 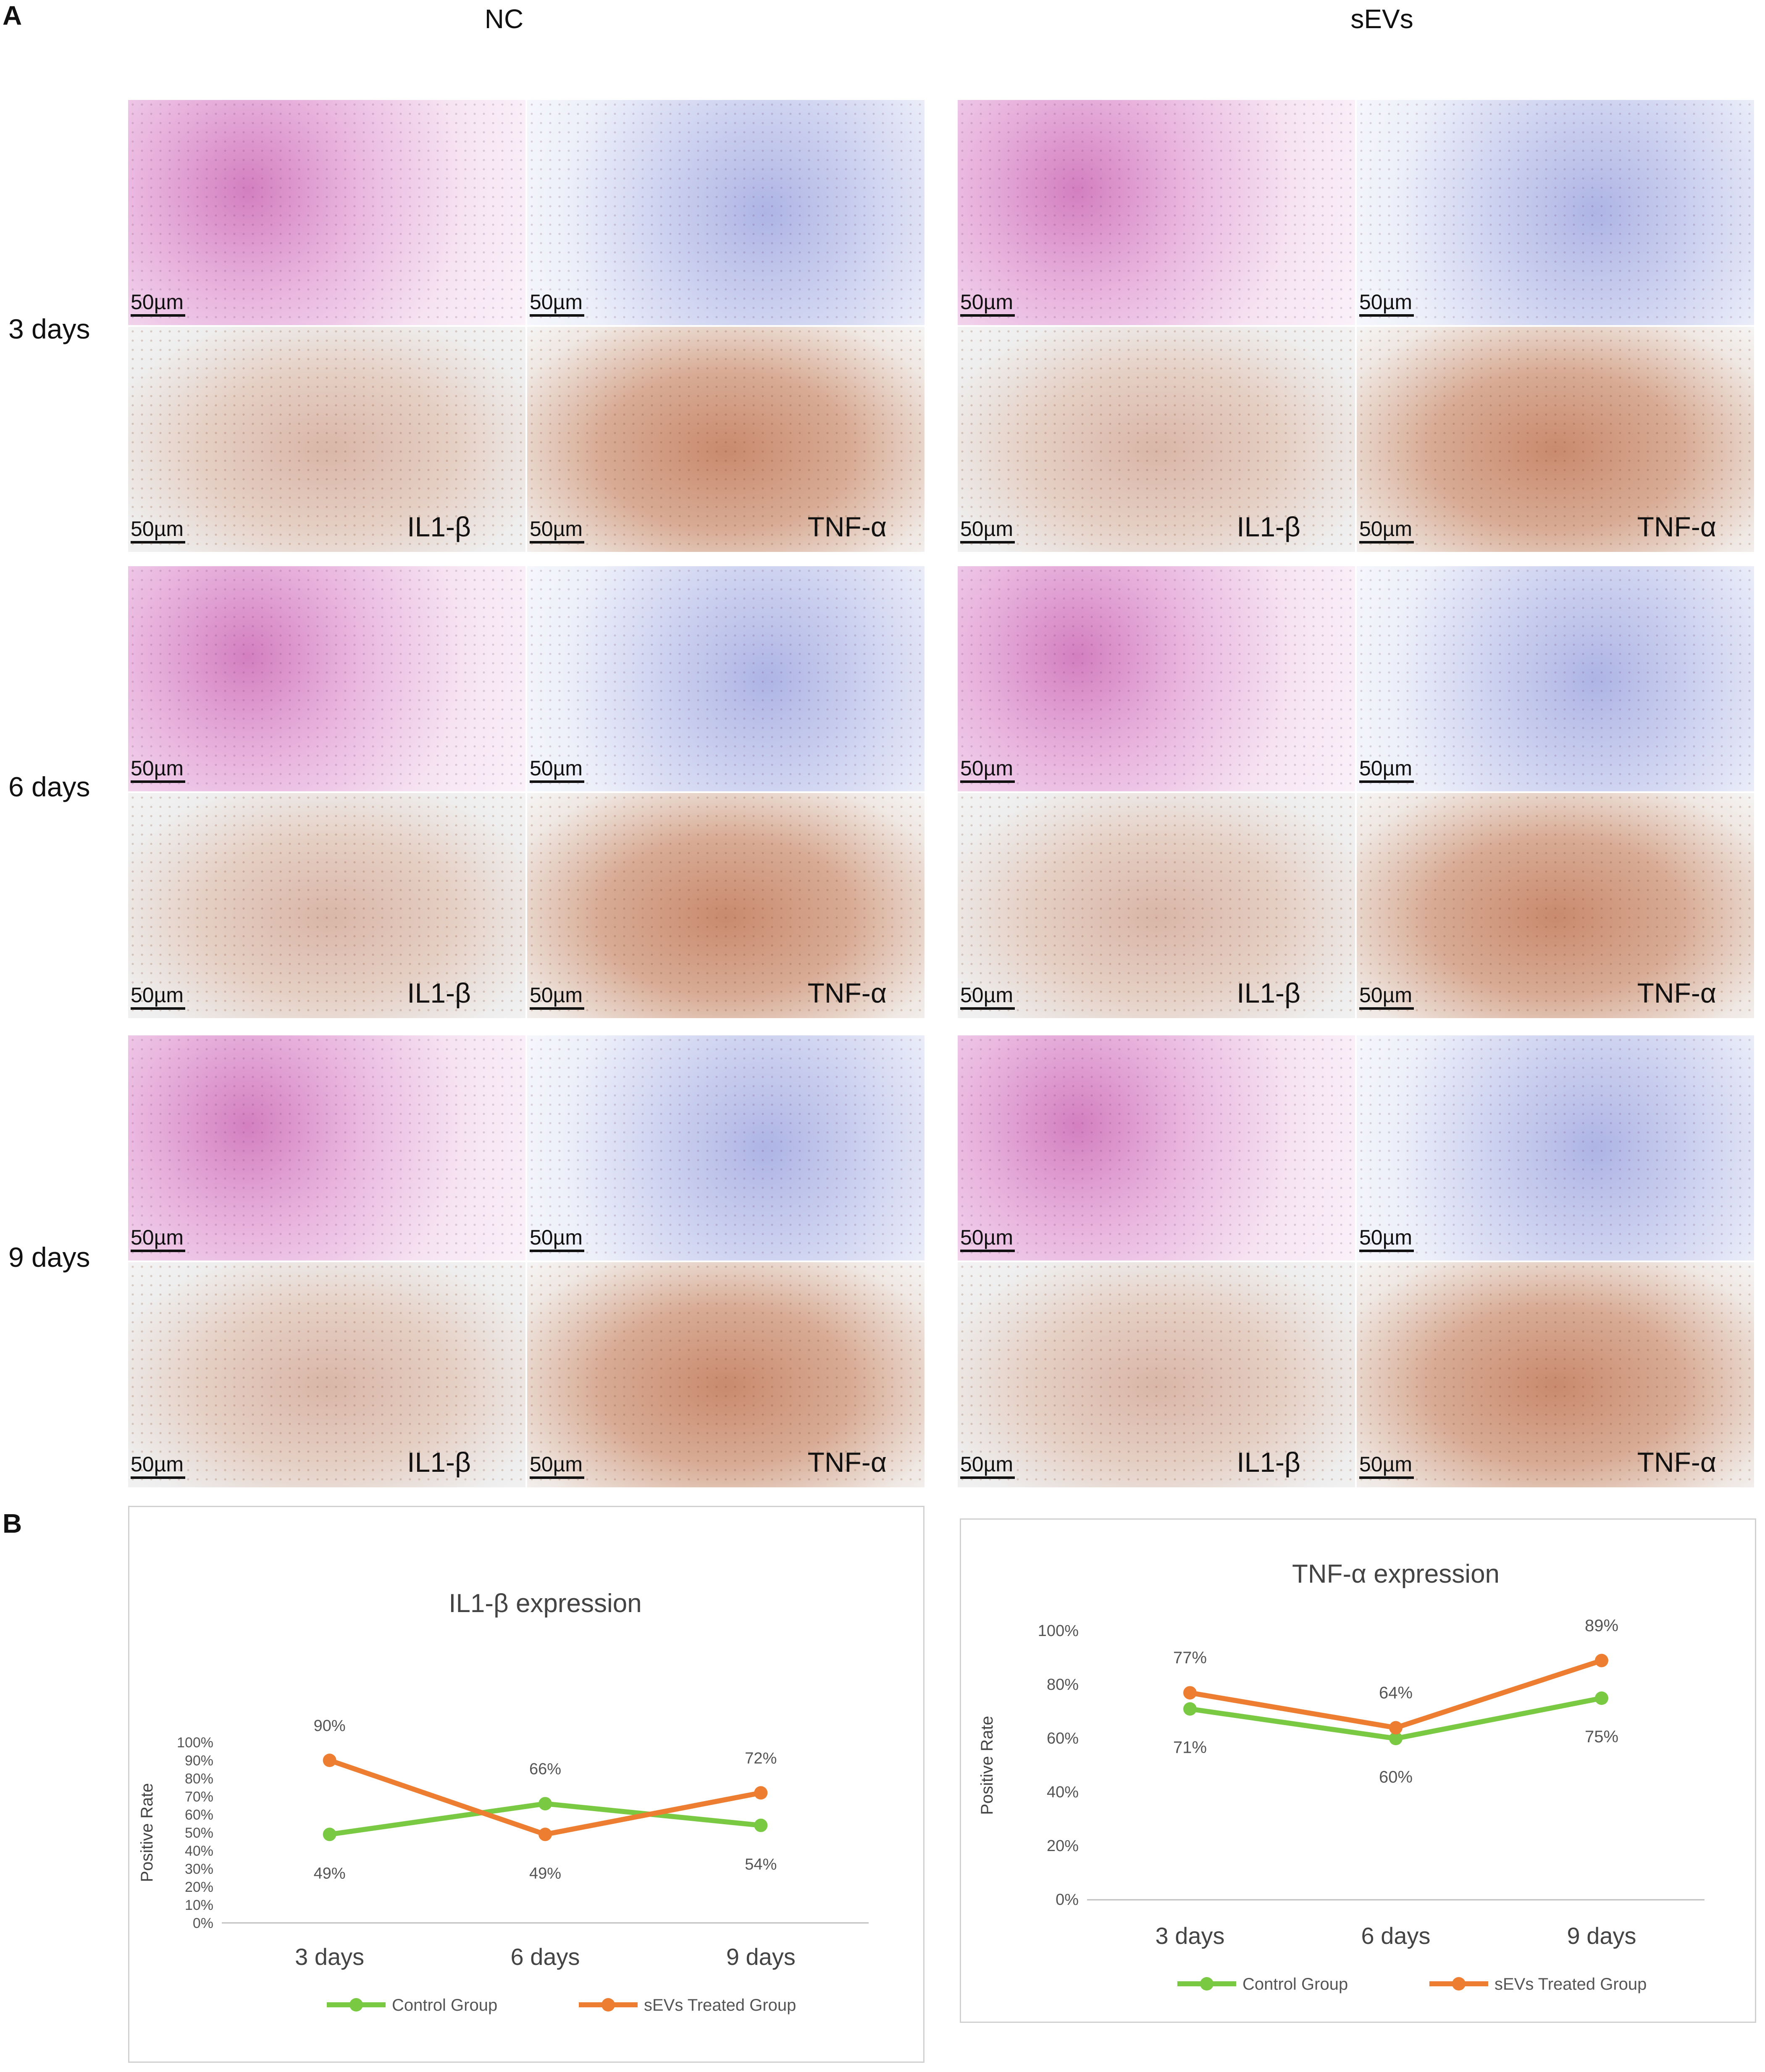 I want to click on legend-label: sEVs Treated Group, so click(x=1570, y=1984).